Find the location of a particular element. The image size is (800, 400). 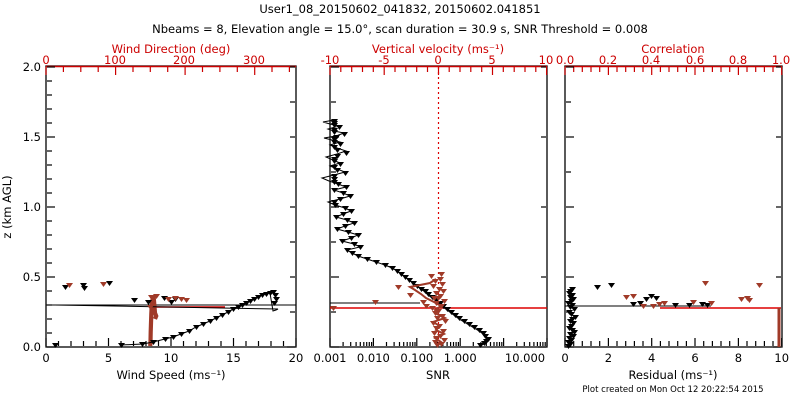

panel2-bottom-axis-label: SNR is located at coordinates (438, 375).